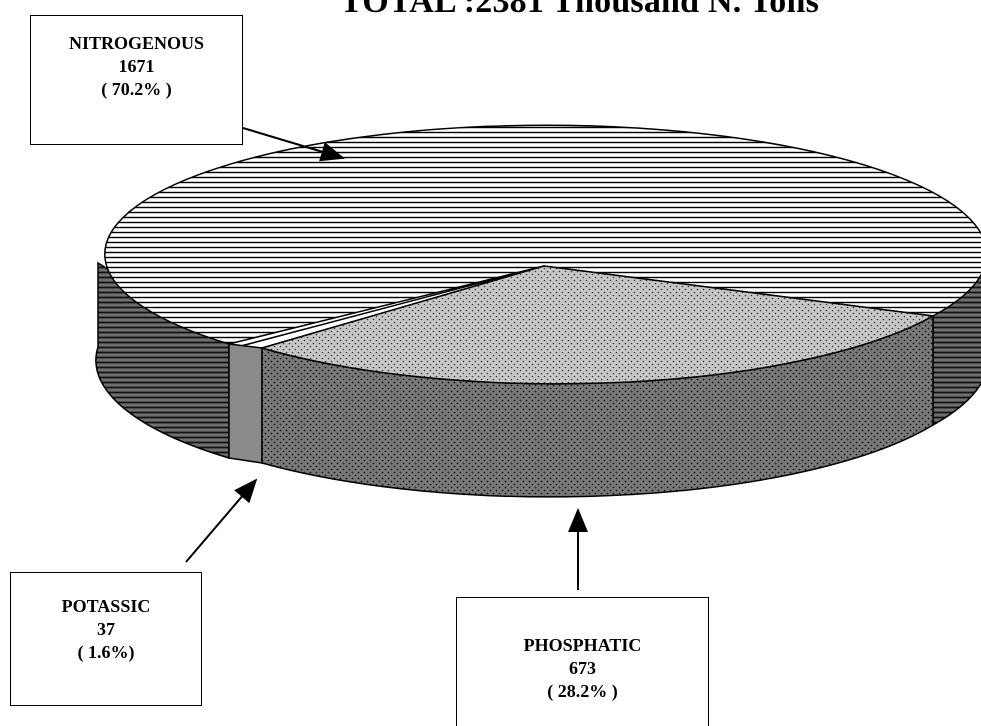 The image size is (981, 726). Describe the element at coordinates (106, 652) in the screenshot. I see `slice-label-percent: ( 1.6%)` at that location.